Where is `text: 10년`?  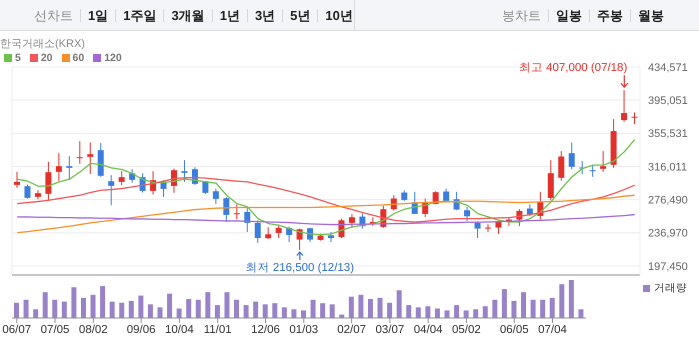 text: 10년 is located at coordinates (338, 15).